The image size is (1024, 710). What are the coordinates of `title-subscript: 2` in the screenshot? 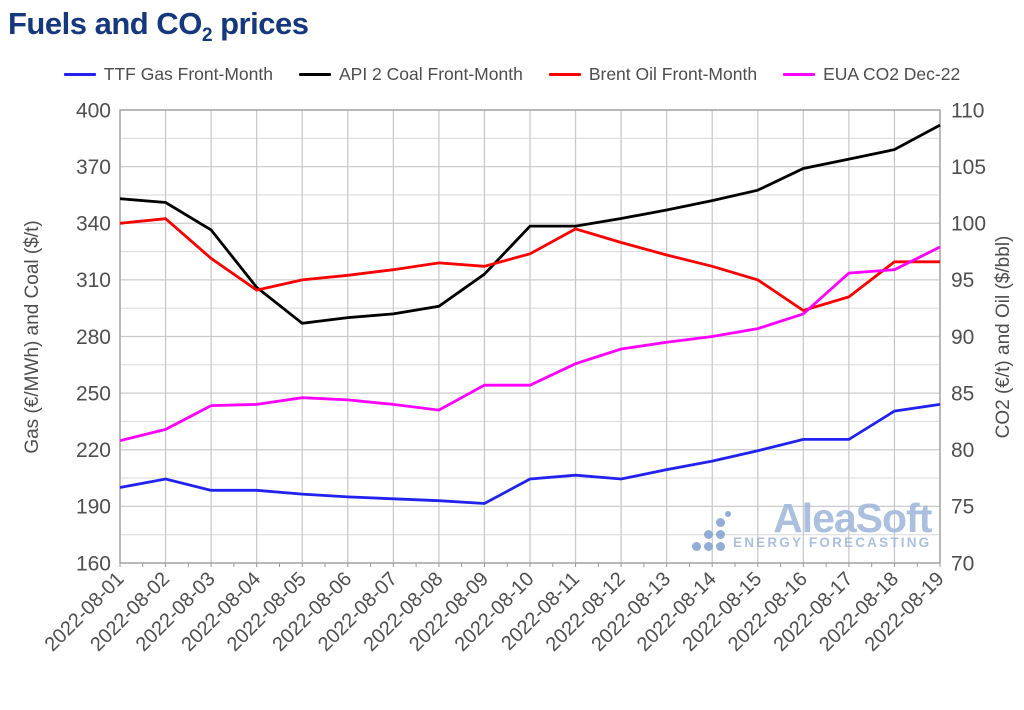 It's located at (207, 36).